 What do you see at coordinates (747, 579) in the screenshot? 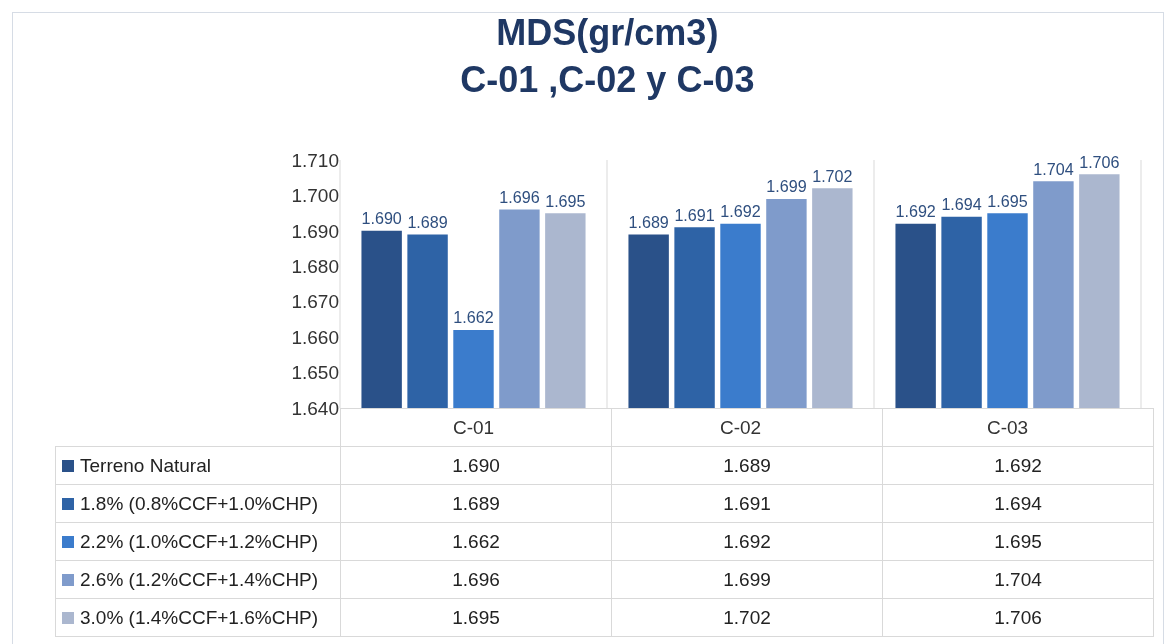
I see `data-label: 1.699` at bounding box center [747, 579].